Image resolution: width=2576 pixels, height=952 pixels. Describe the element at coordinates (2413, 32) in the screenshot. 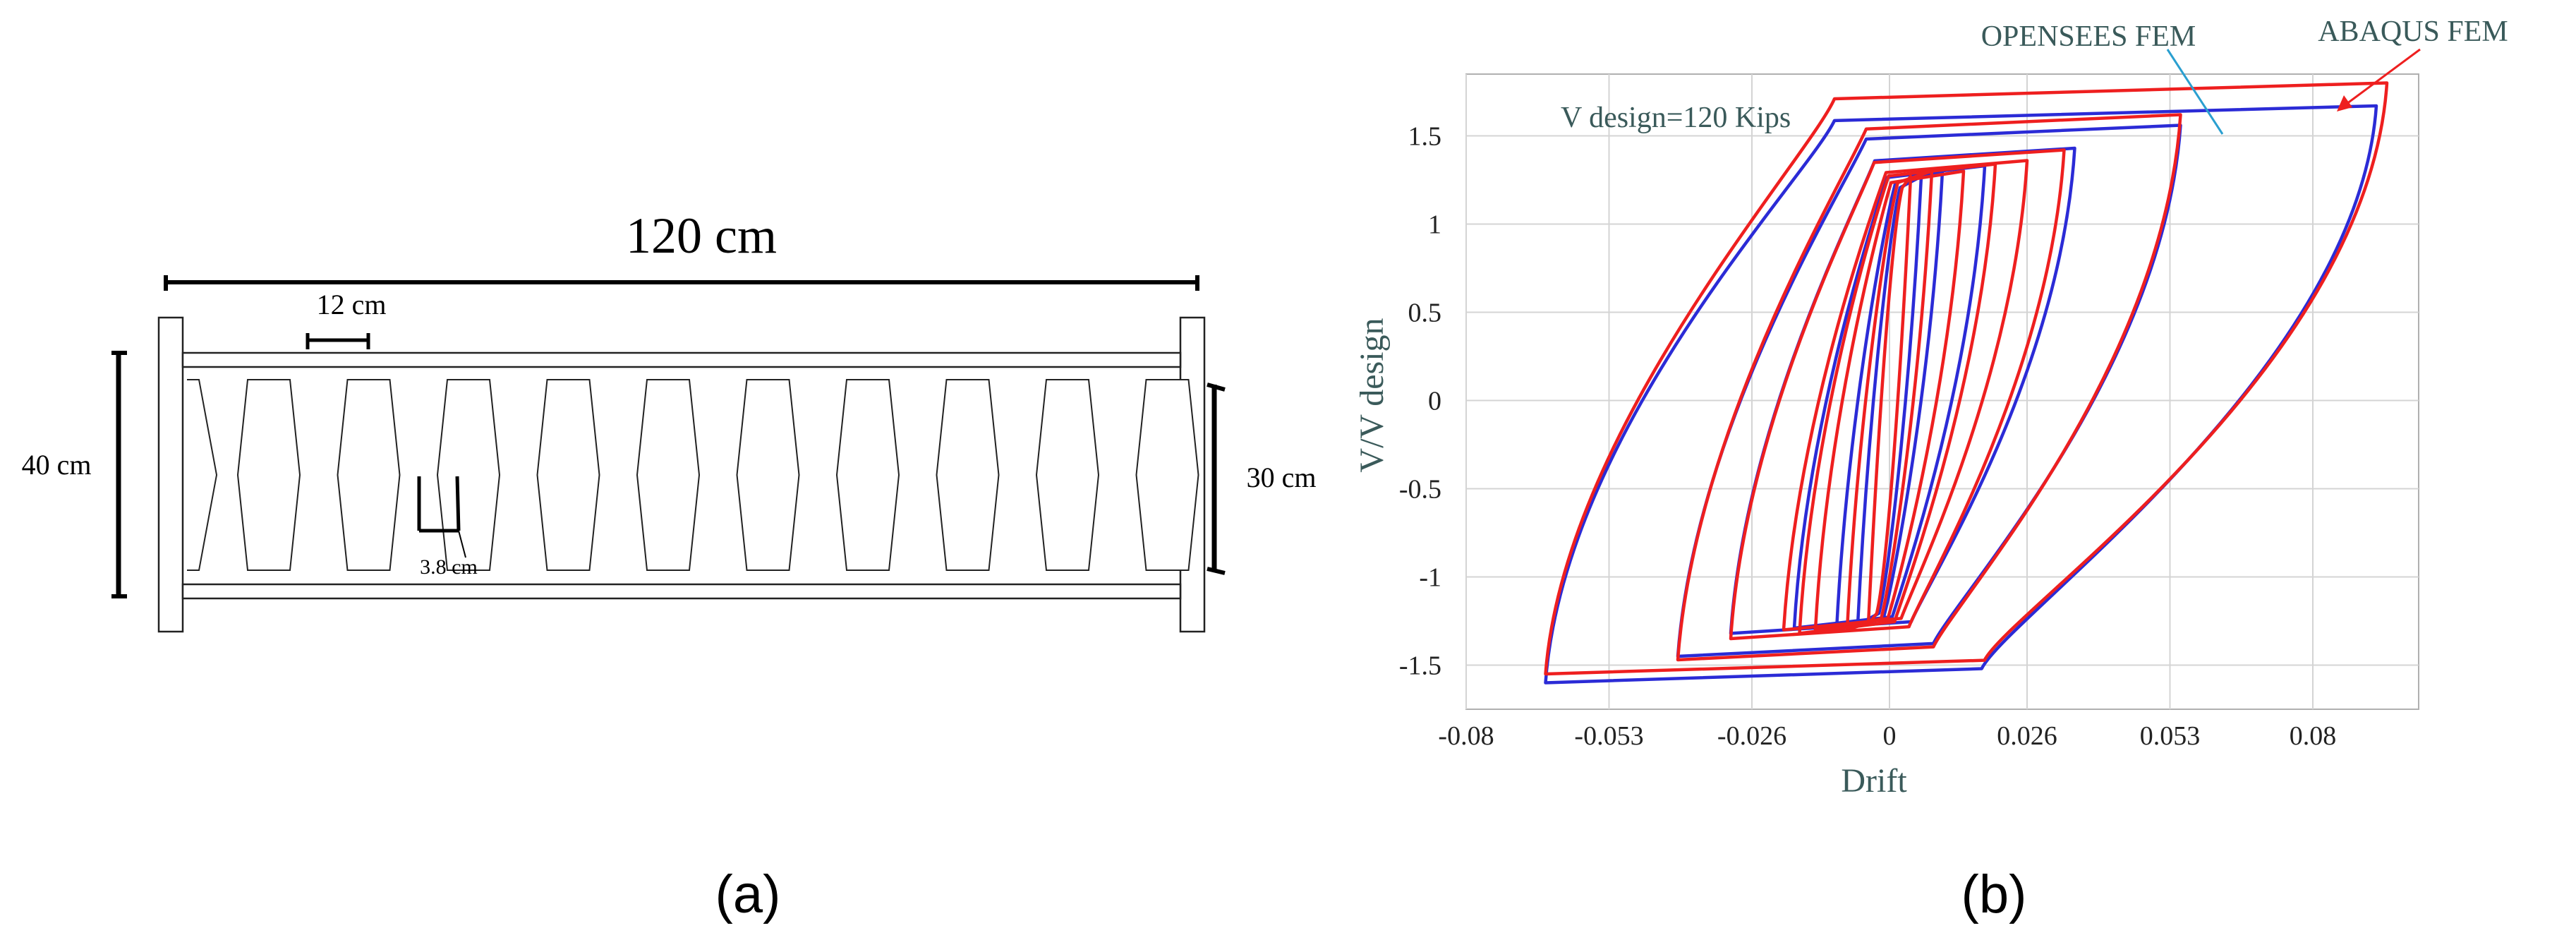

I see `abaqus-label: ABAQUS FEM` at that location.